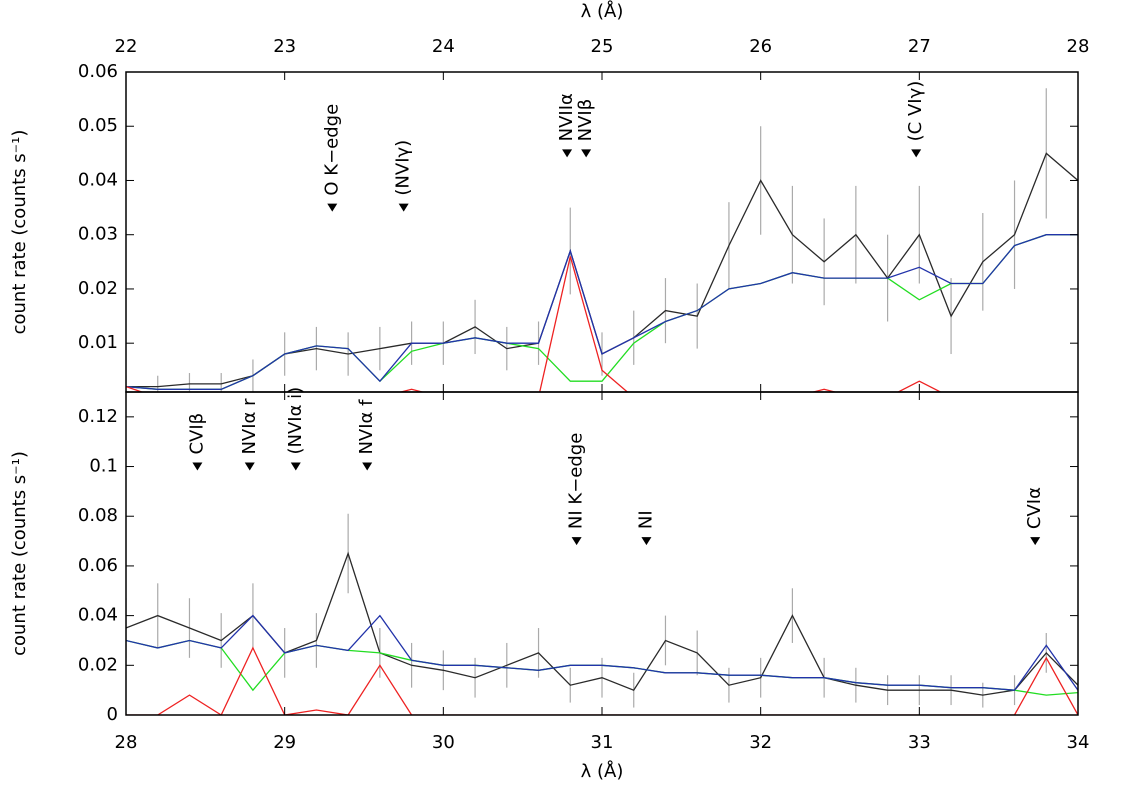 Image resolution: width=1121 pixels, height=785 pixels. I want to click on annotation-label: NI K−edge, so click(576, 481).